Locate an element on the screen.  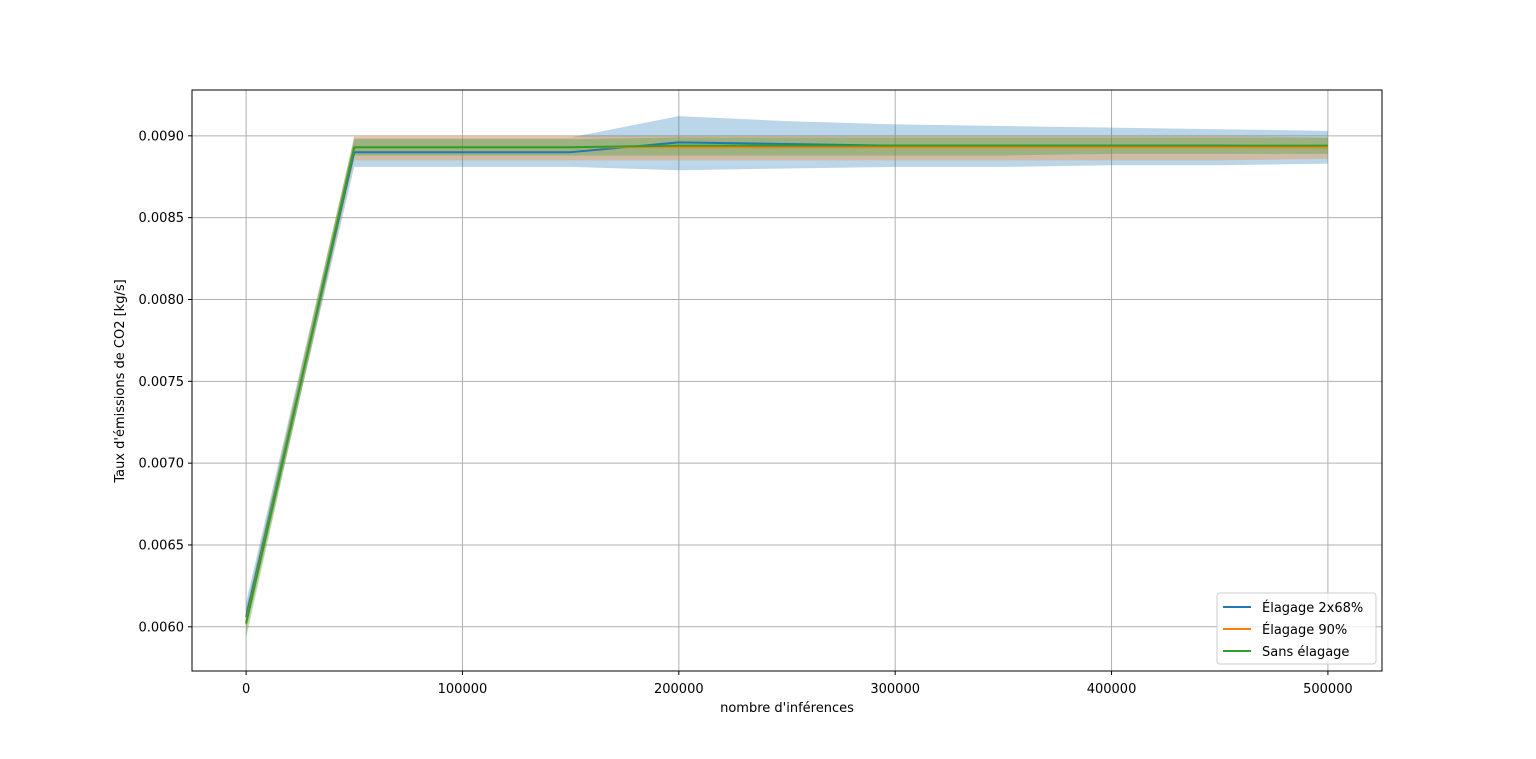
y-tick-label: 0.0070 is located at coordinates (162, 464).